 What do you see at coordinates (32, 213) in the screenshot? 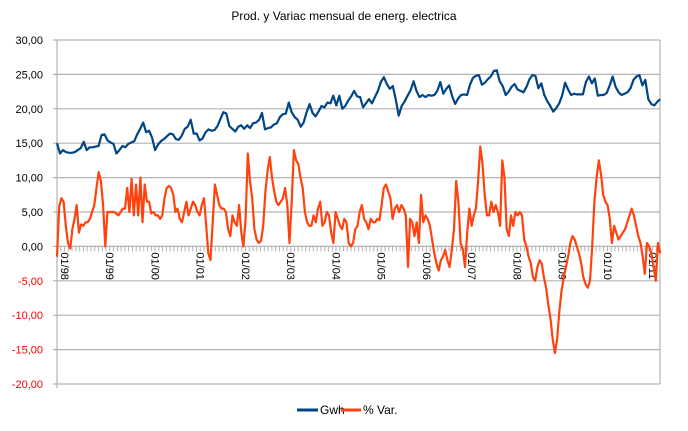
I see `y-tick-label: 5,00` at bounding box center [32, 213].